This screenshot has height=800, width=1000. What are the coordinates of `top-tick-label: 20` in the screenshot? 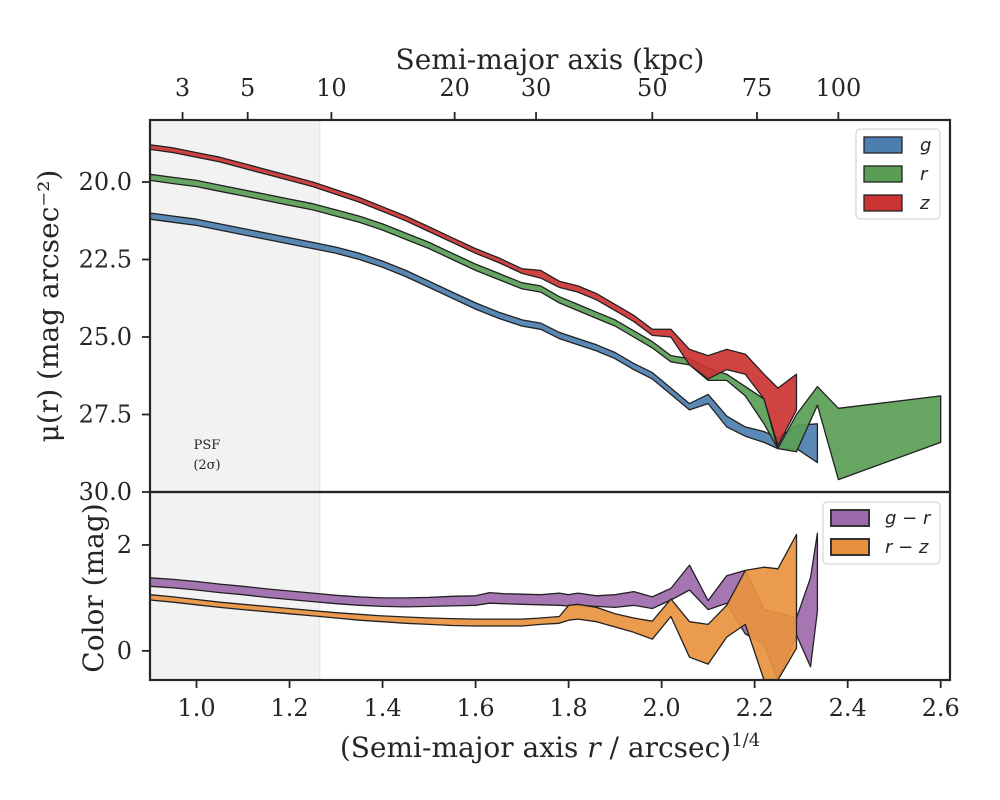 It's located at (454, 88).